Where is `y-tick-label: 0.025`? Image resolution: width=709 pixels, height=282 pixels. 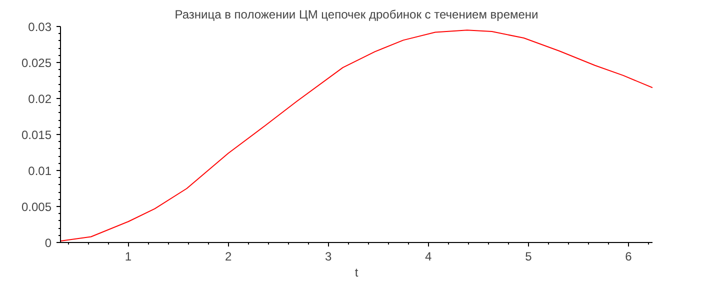 y-tick-label: 0.025 is located at coordinates (36, 63).